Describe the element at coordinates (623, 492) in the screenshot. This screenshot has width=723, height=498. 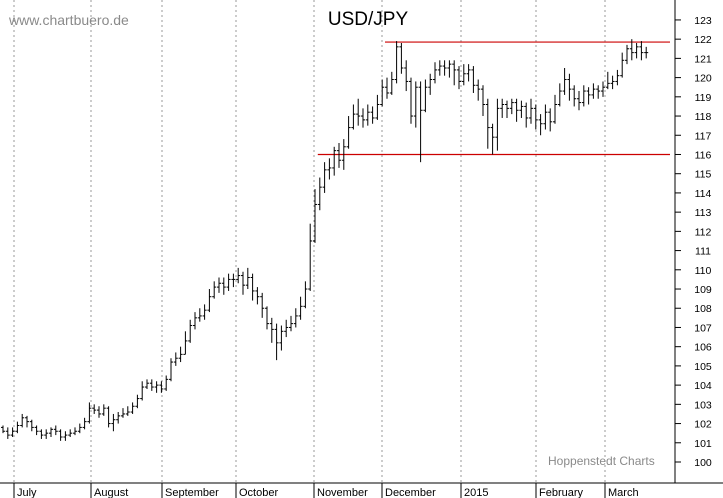
I see `x-tick-label: March` at that location.